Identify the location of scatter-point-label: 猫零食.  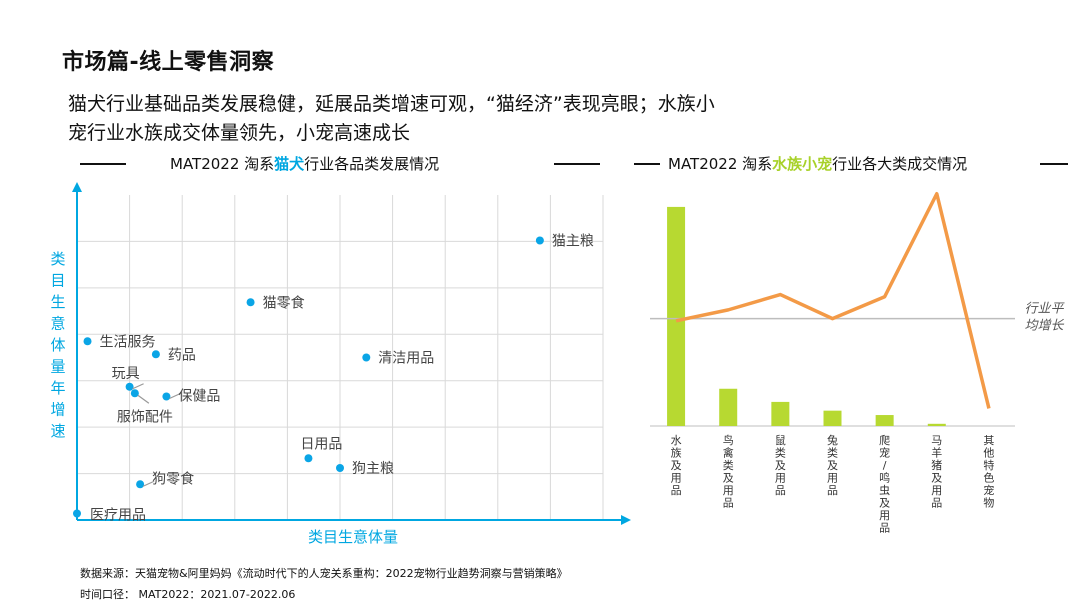
(284, 302).